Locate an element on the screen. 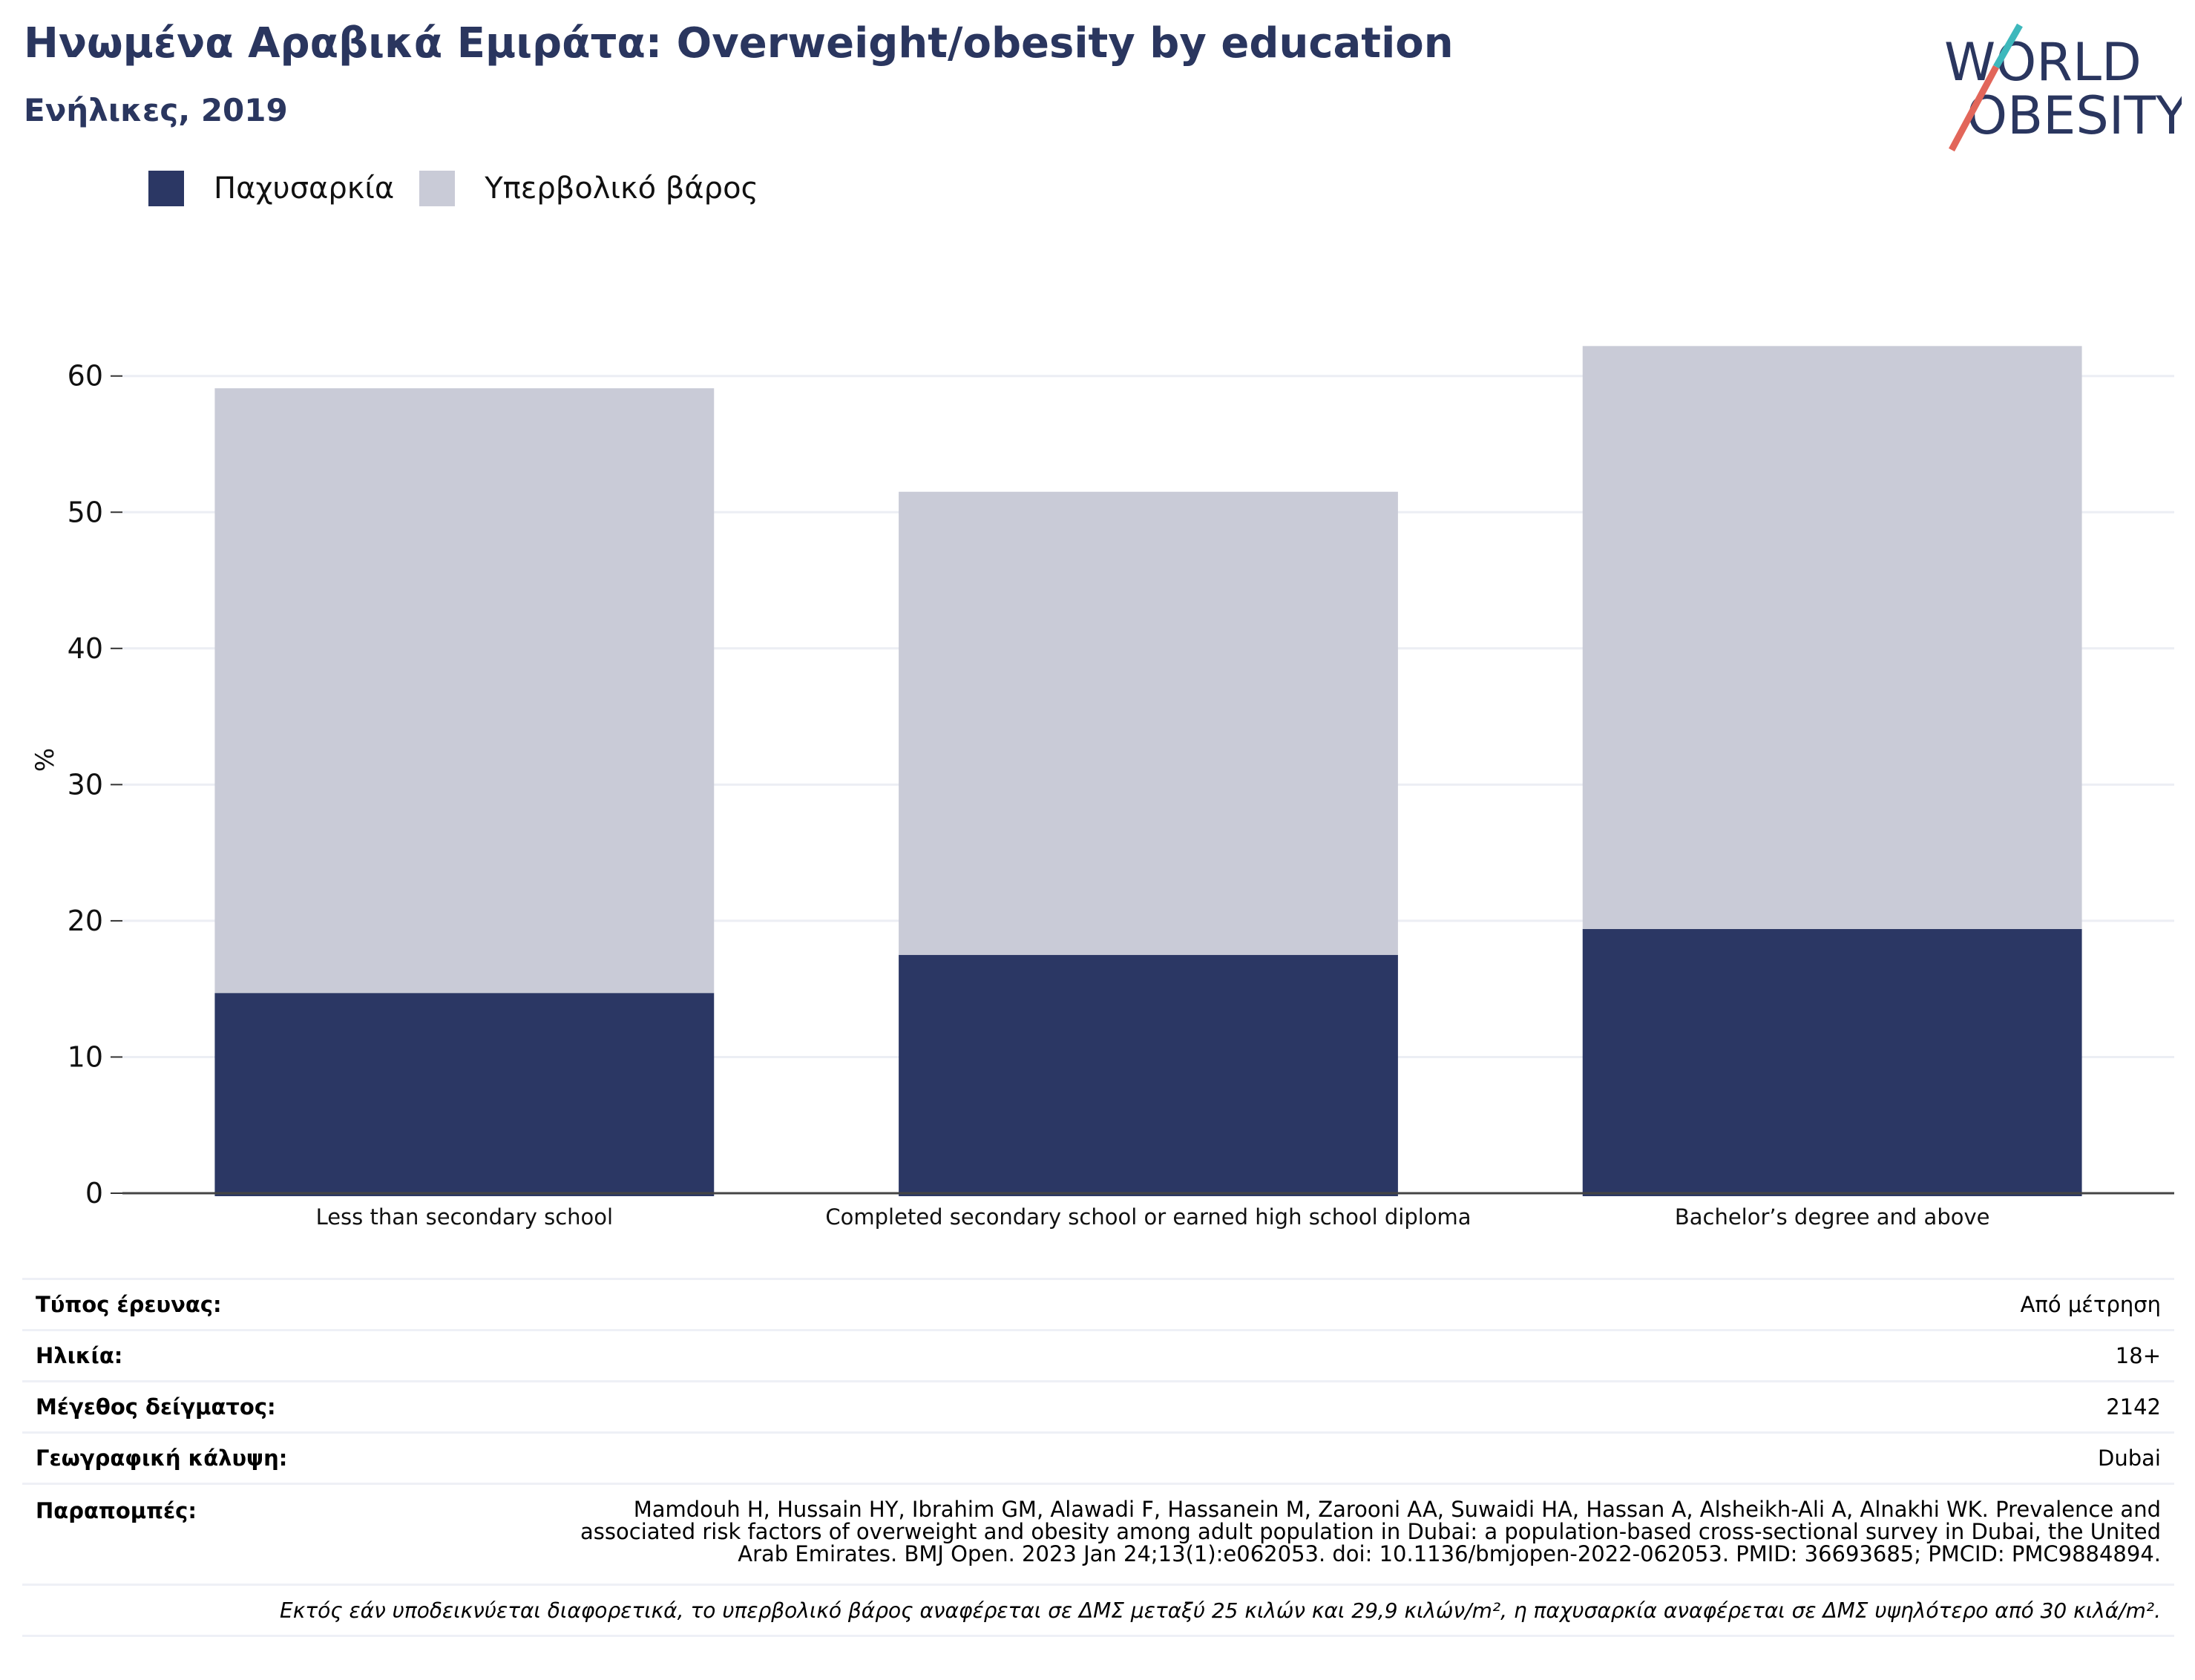 Image resolution: width=2195 pixels, height=1680 pixels. legend-item-obesity: Παχυσαρκία is located at coordinates (271, 189).